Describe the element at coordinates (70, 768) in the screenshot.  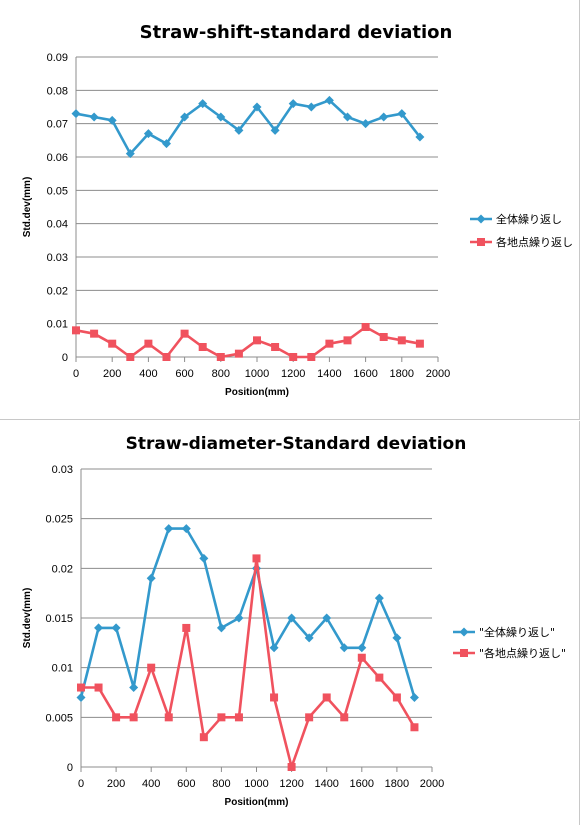
I see `y-tick-label: 0` at that location.